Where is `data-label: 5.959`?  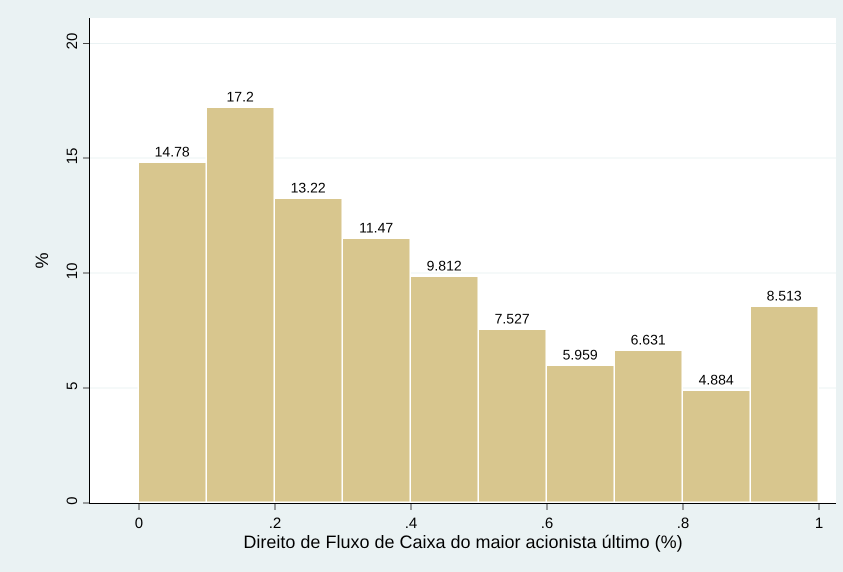
data-label: 5.959 is located at coordinates (580, 354).